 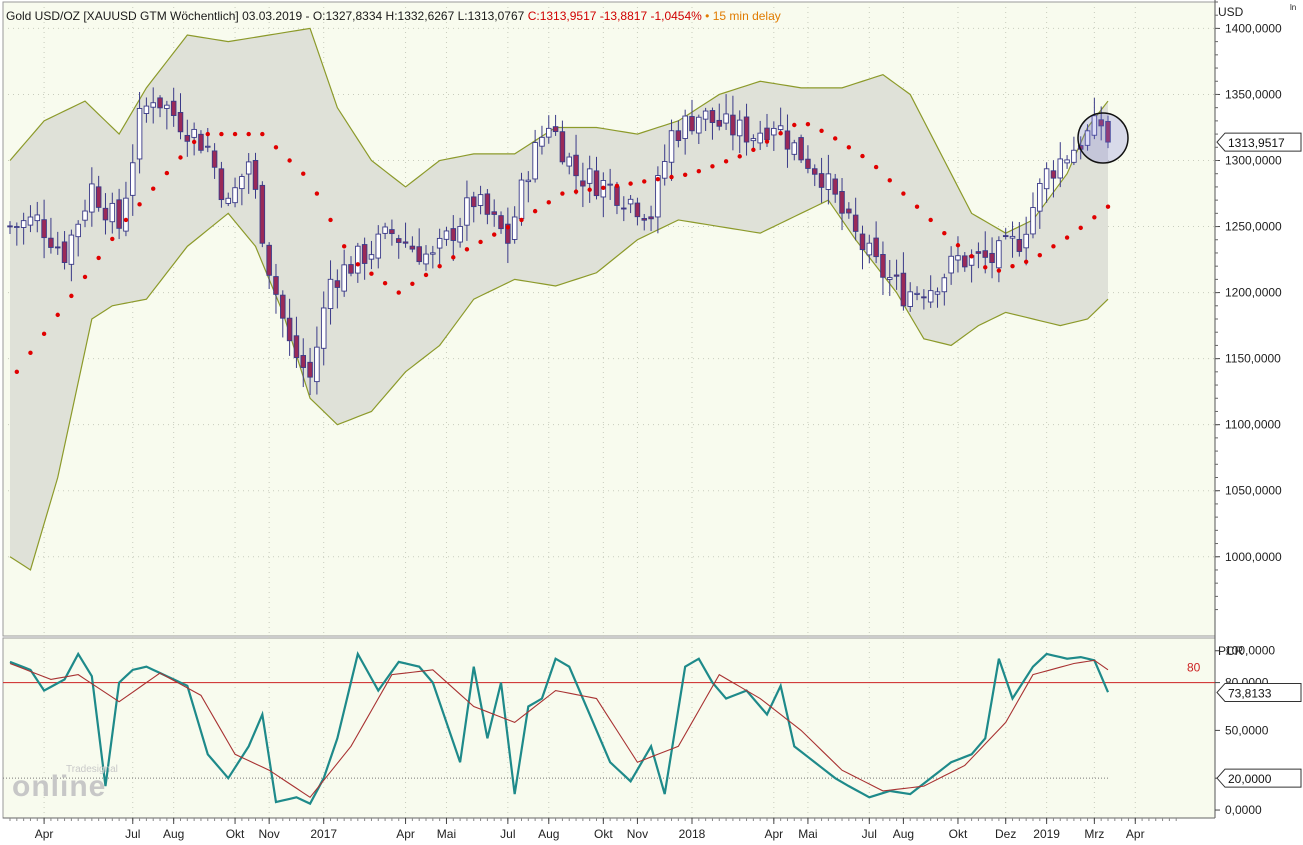 What do you see at coordinates (614, 16) in the screenshot?
I see `header-close: C:1313,9517 -13,8817 -1,0454%` at bounding box center [614, 16].